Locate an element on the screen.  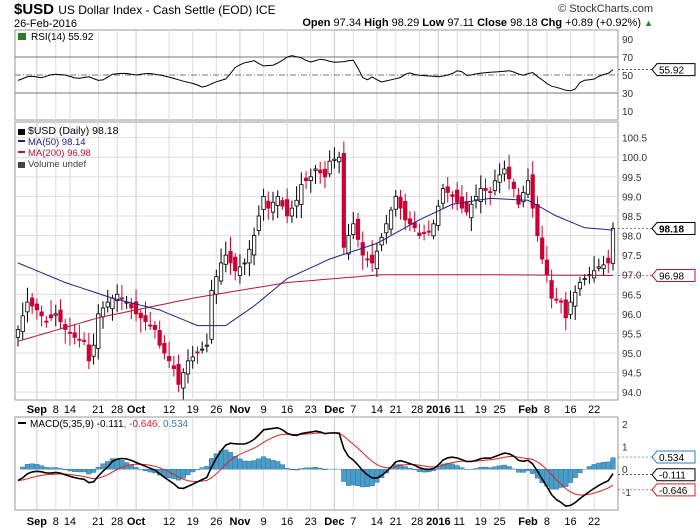
macd-y-tick: 0 is located at coordinates (625, 470).